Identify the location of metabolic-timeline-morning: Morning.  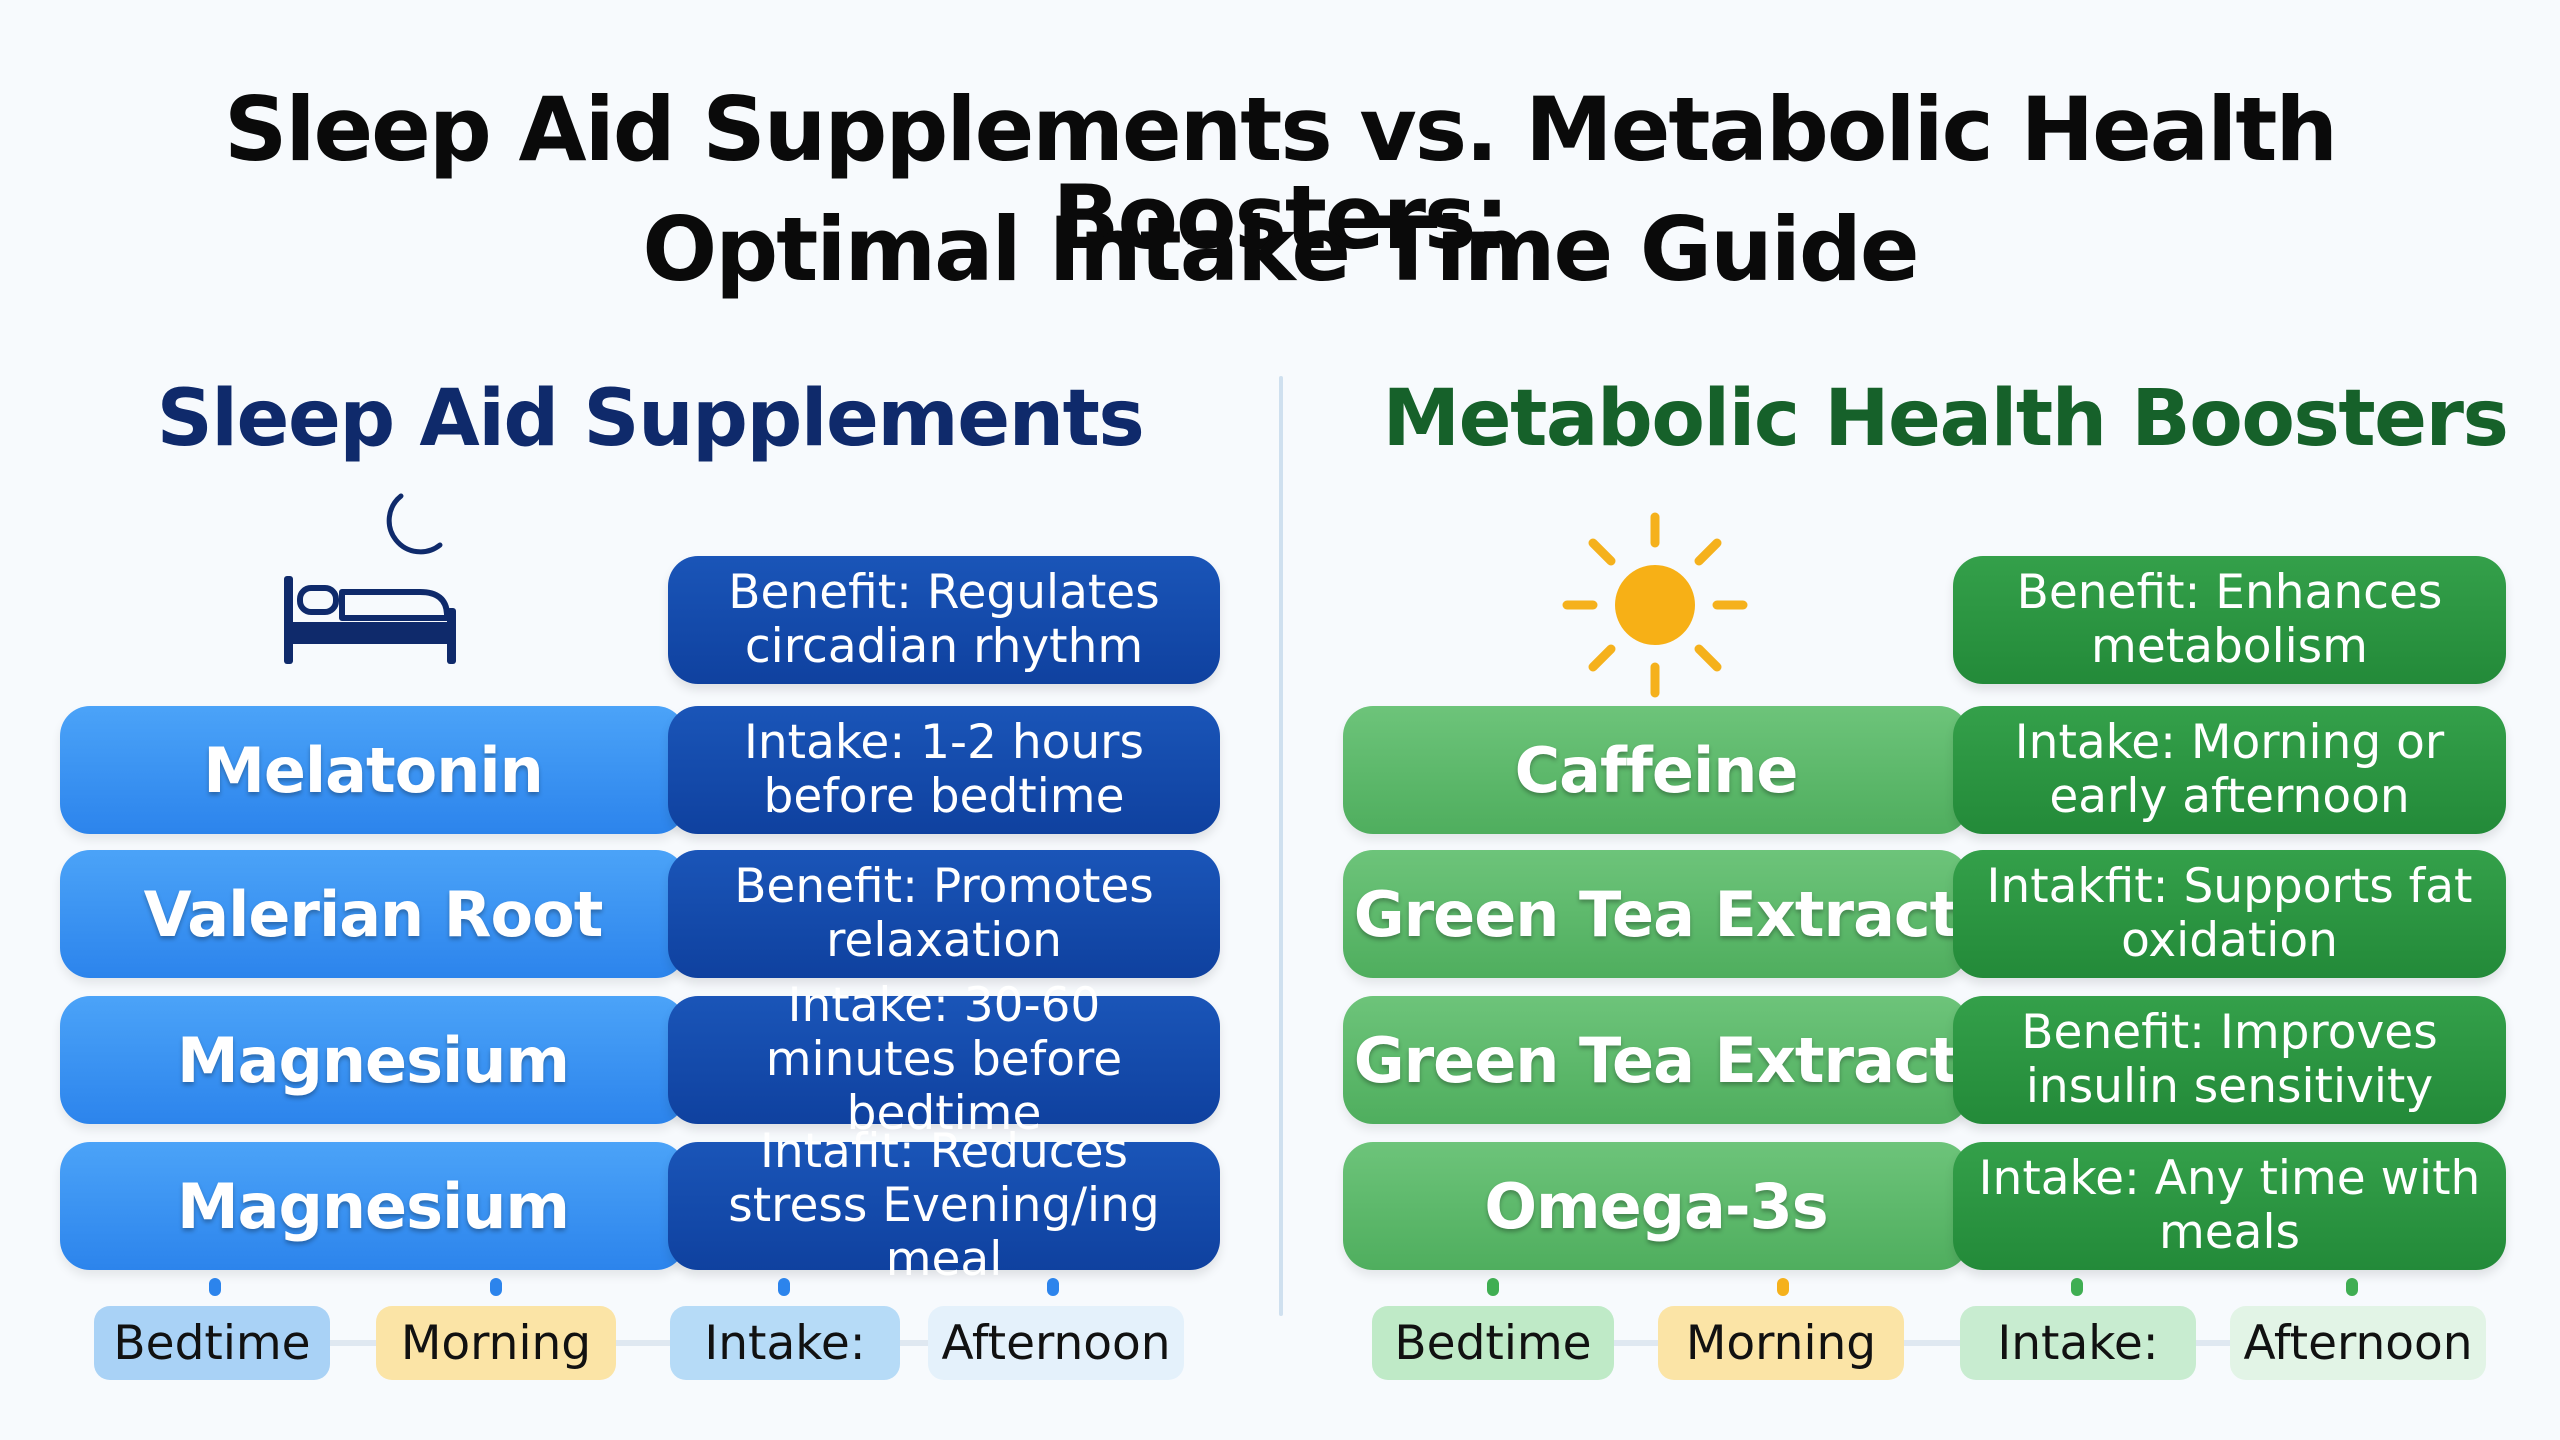
(1781, 1343).